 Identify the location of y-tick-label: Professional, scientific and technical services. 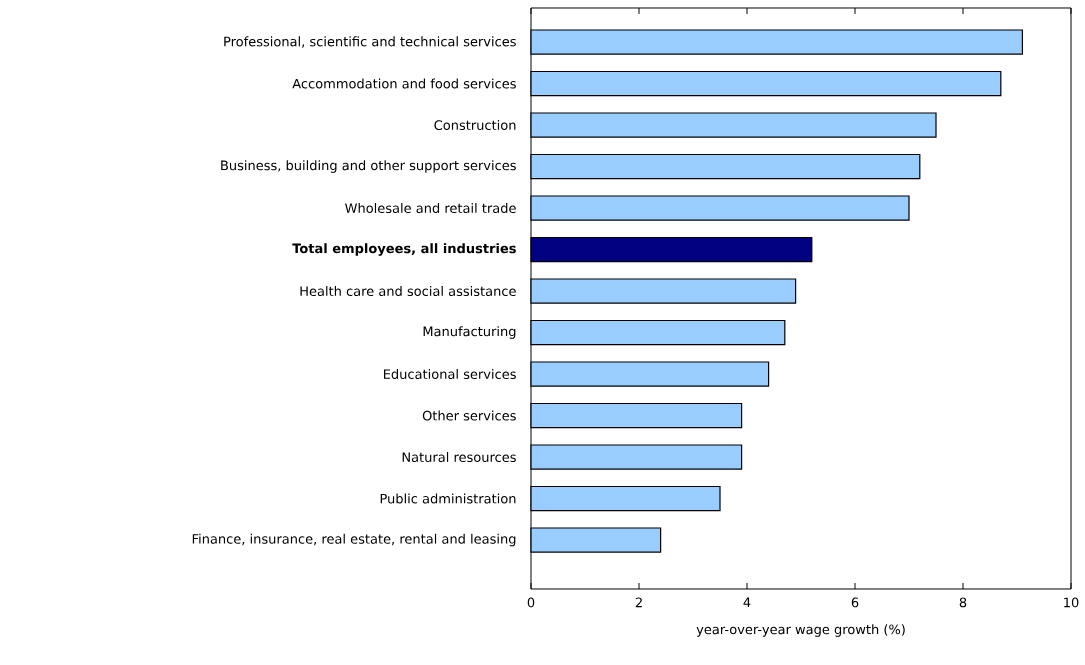
(370, 42).